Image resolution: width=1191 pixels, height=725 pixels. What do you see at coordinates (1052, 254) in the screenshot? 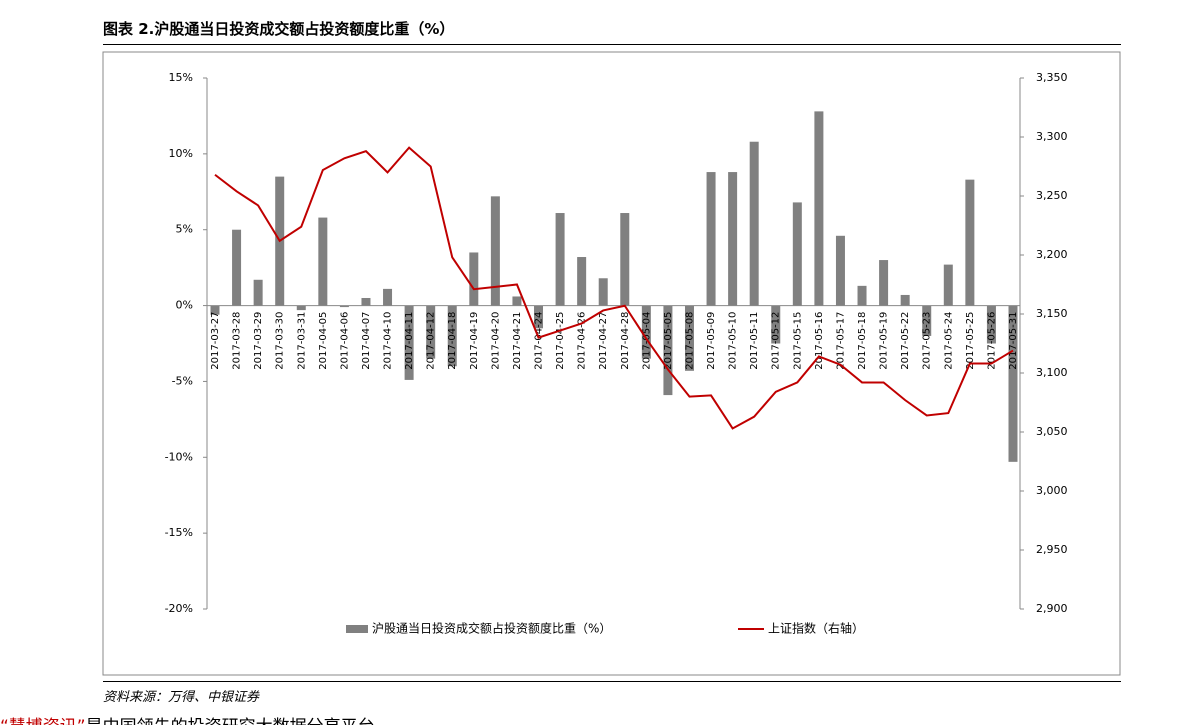
I see `y2-tick-label: 3,200` at bounding box center [1052, 254].